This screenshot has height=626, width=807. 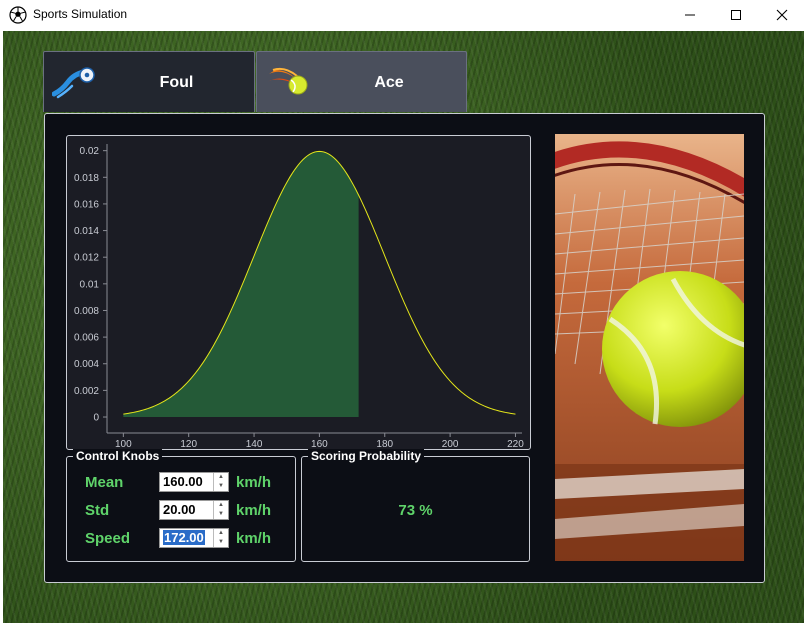 I want to click on mean-row: Mean 160.00 ▲ ▼ km/h, so click(x=187, y=482).